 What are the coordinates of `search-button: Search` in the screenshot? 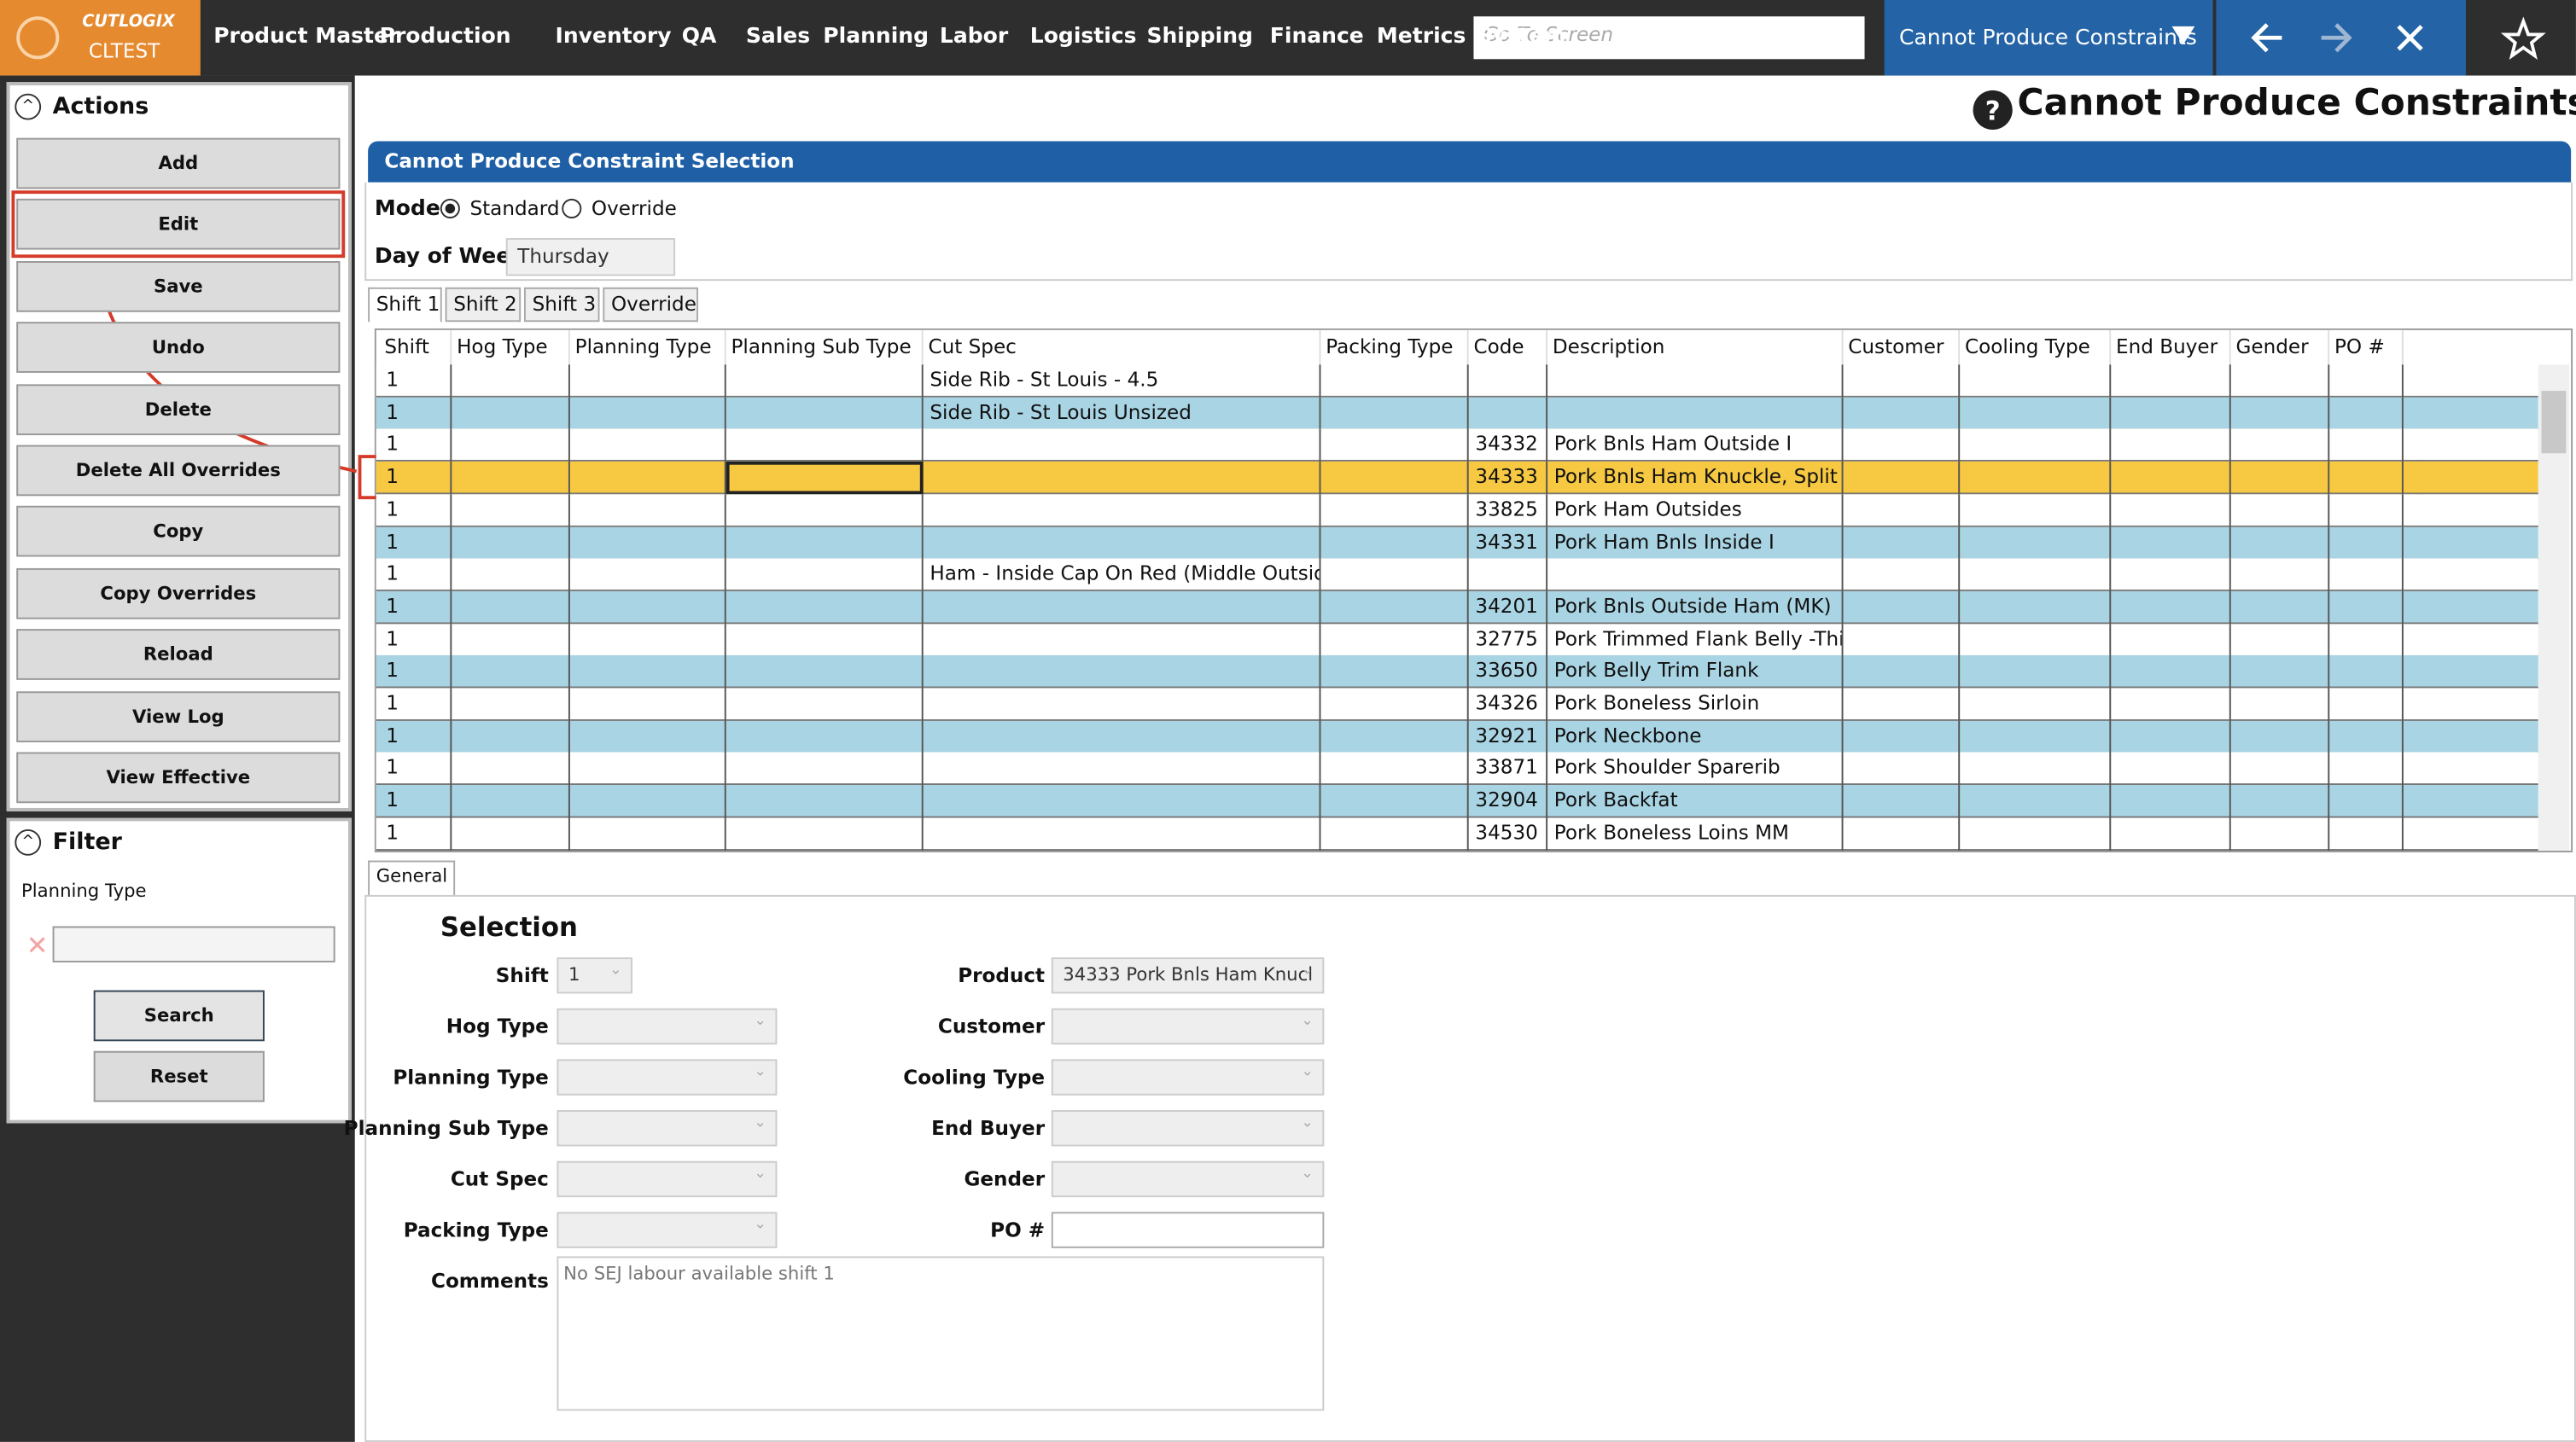 It's located at (179, 1016).